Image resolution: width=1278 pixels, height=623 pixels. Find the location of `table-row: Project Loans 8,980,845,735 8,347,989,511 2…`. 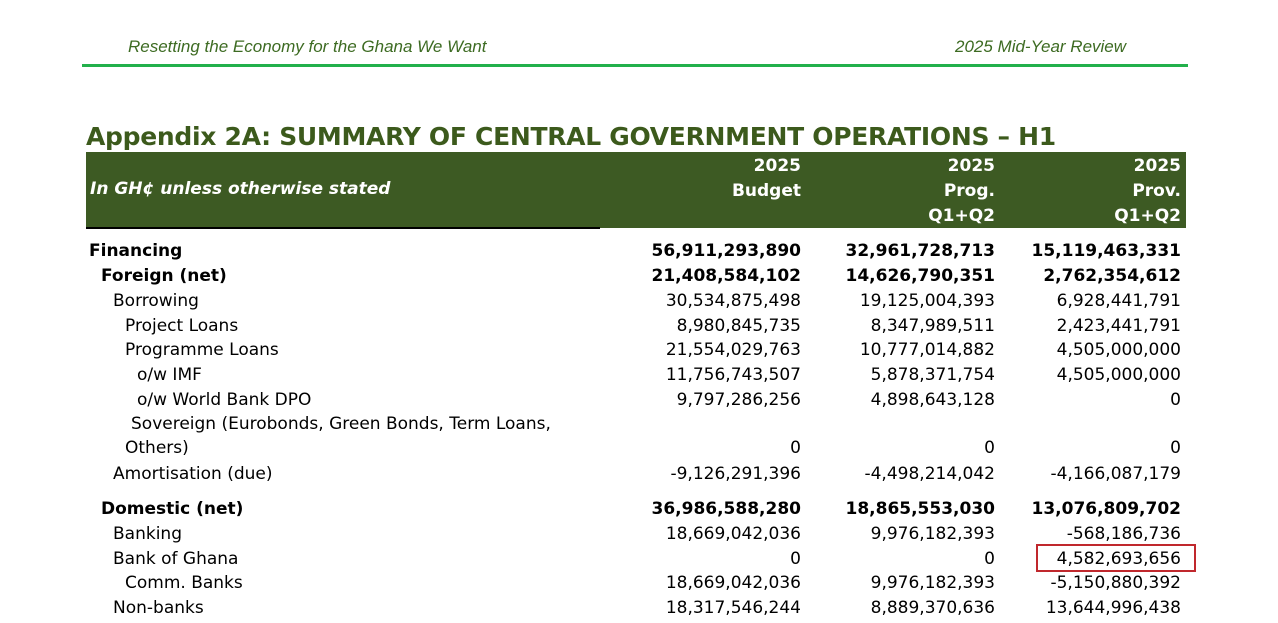

table-row: Project Loans 8,980,845,735 8,347,989,511 2… is located at coordinates (639, 326).